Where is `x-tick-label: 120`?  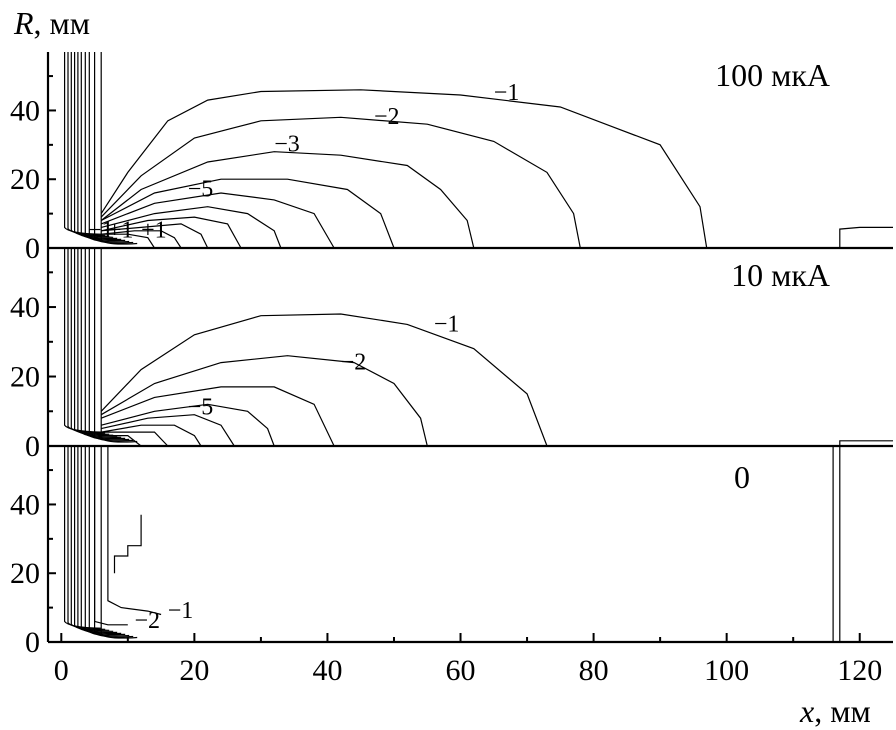 x-tick-label: 120 is located at coordinates (859, 670).